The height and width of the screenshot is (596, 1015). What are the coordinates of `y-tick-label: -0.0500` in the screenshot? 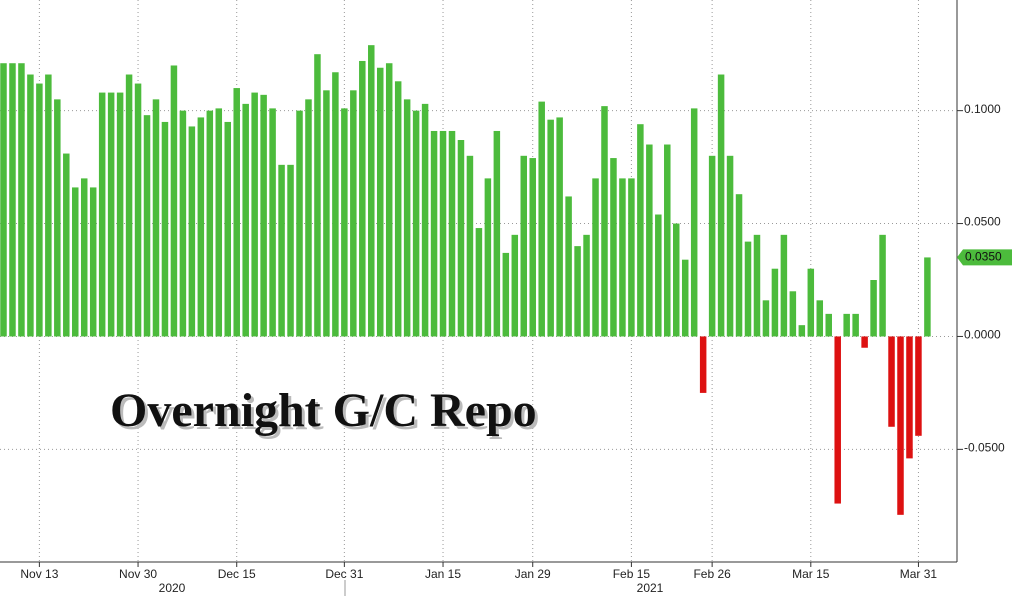 It's located at (984, 448).